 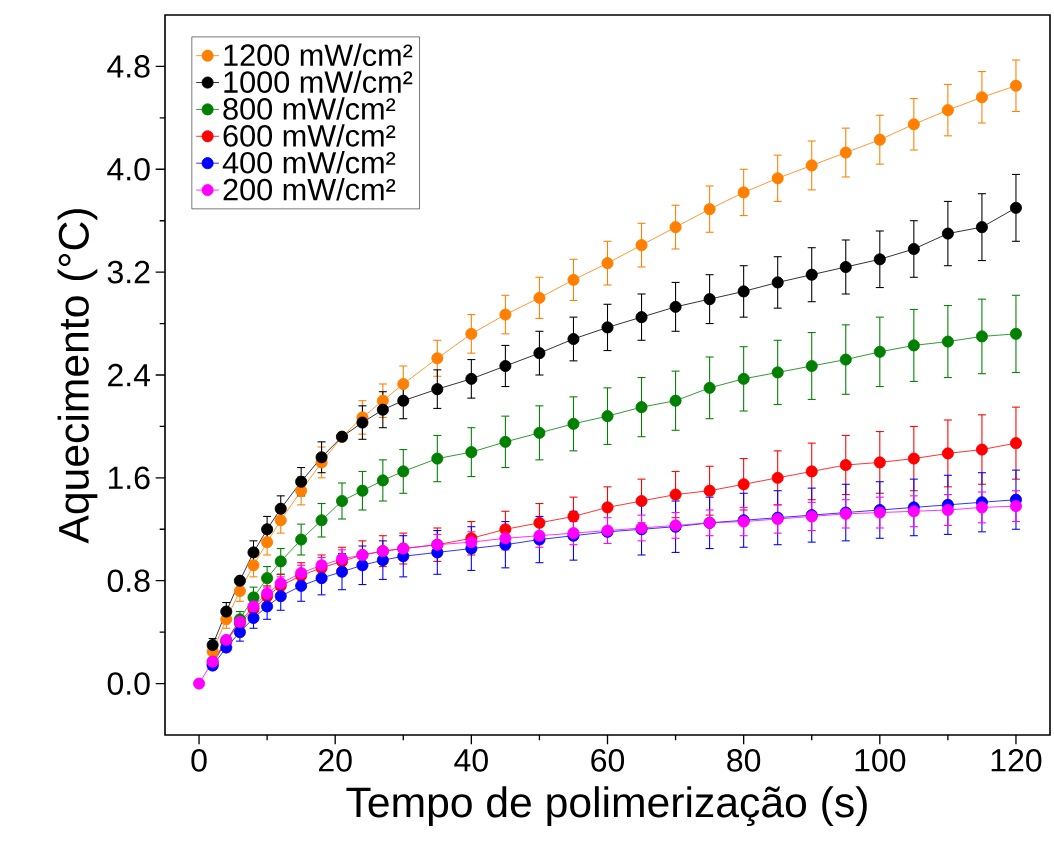 I want to click on legend-label: 800 mW/cm², so click(x=309, y=108).